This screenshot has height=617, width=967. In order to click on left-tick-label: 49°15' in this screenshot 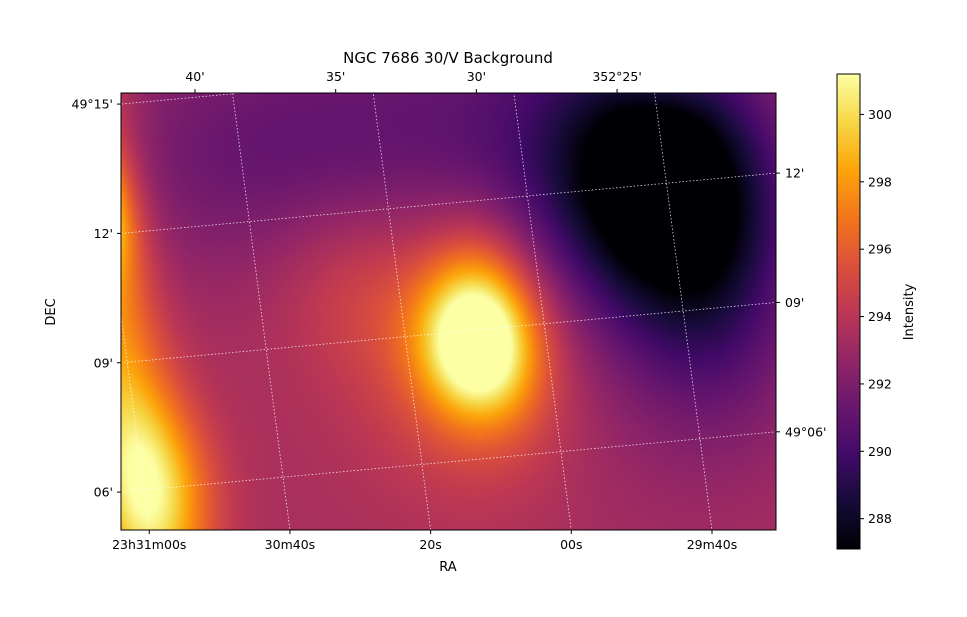, I will do `click(93, 104)`.